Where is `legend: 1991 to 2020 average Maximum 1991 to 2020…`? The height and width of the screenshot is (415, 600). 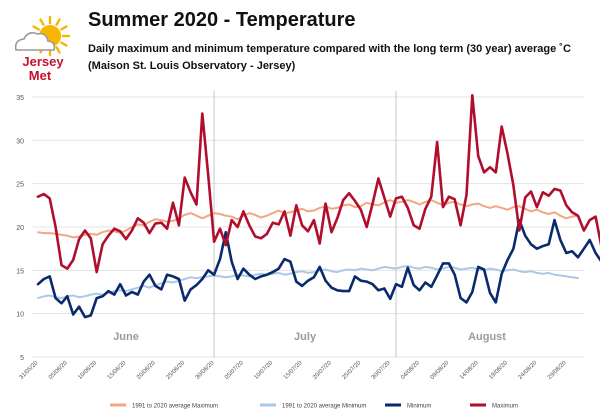
legend: 1991 to 2020 average Maximum 1991 to 2020… is located at coordinates (314, 406).